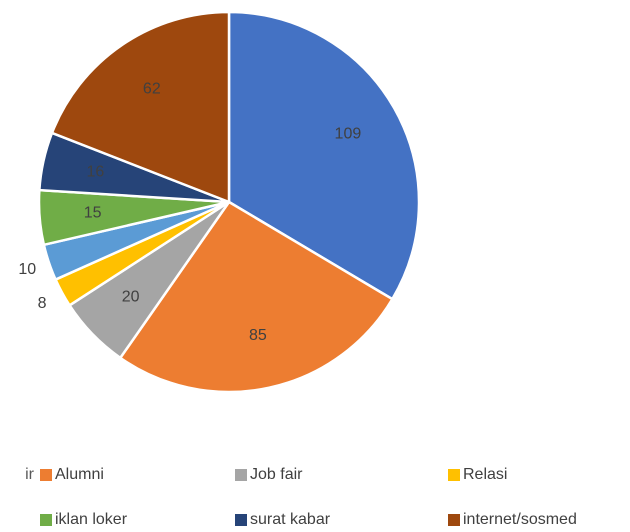  Describe the element at coordinates (91, 519) in the screenshot. I see `legend-label: iklan loker` at that location.